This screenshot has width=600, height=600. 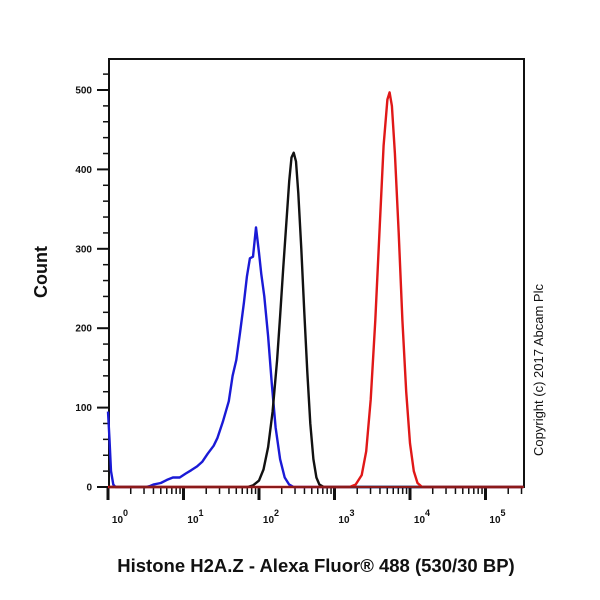 What do you see at coordinates (83, 170) in the screenshot?
I see `y-tick-label: 400` at bounding box center [83, 170].